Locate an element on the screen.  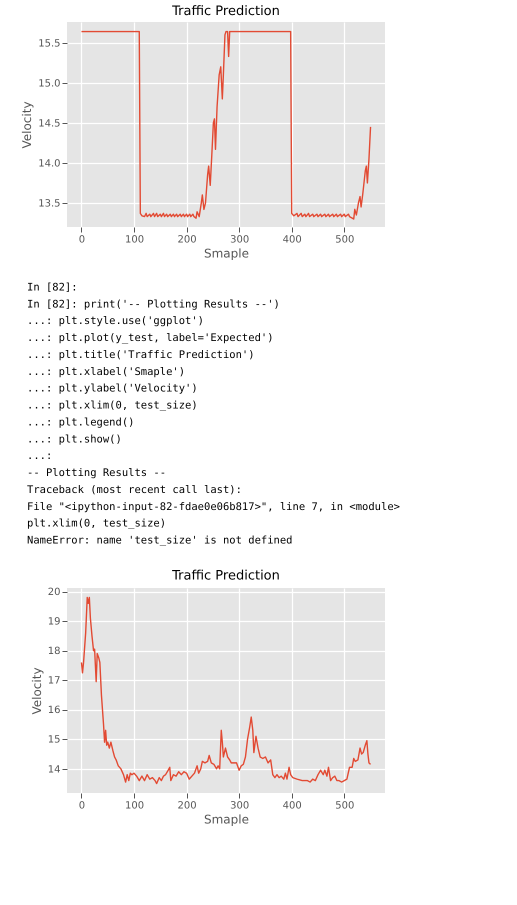
y-tick-label: 15.0 is located at coordinates (49, 84).